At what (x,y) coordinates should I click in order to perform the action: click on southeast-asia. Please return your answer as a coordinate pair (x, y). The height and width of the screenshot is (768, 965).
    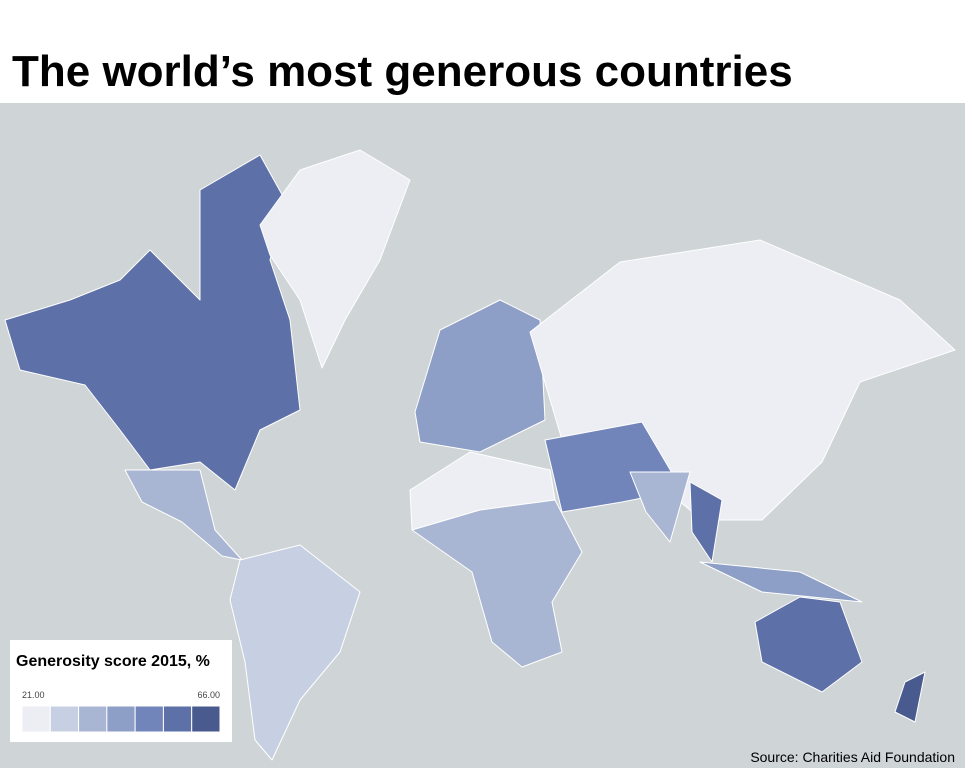
    Looking at the image, I should click on (706, 522).